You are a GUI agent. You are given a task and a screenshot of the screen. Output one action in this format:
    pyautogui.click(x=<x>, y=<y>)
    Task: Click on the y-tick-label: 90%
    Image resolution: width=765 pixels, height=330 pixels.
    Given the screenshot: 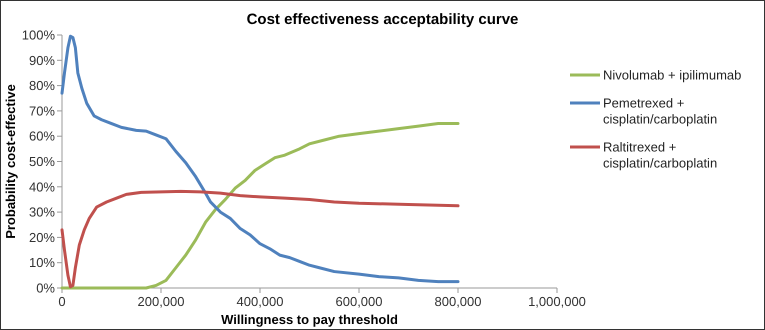 What is the action you would take?
    pyautogui.click(x=42, y=60)
    